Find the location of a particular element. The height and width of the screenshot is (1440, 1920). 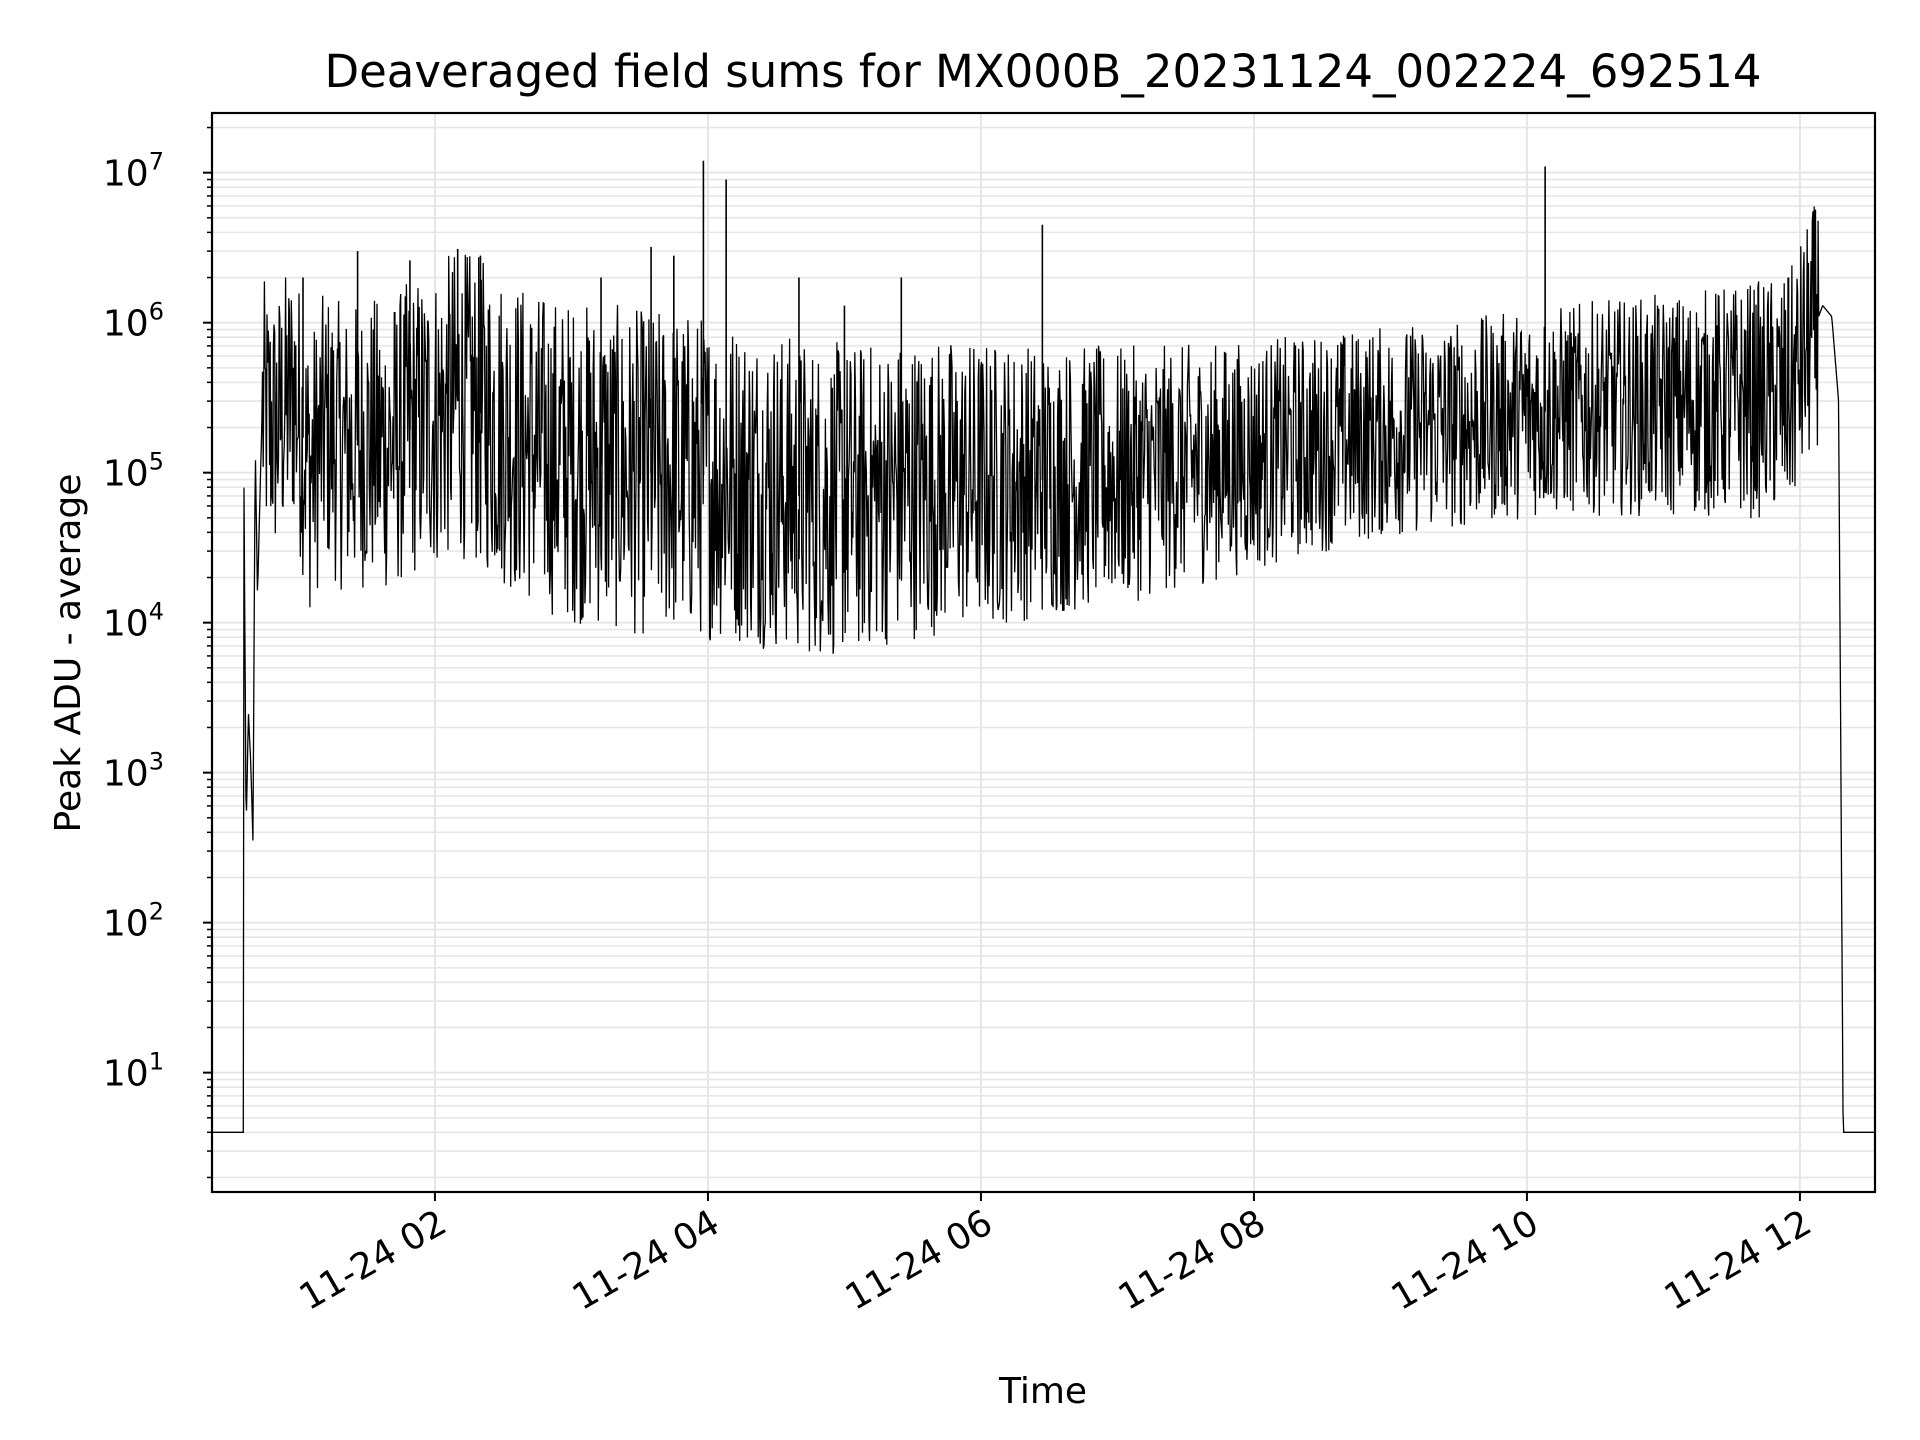

x-axis-label: Time is located at coordinates (1042, 1391).